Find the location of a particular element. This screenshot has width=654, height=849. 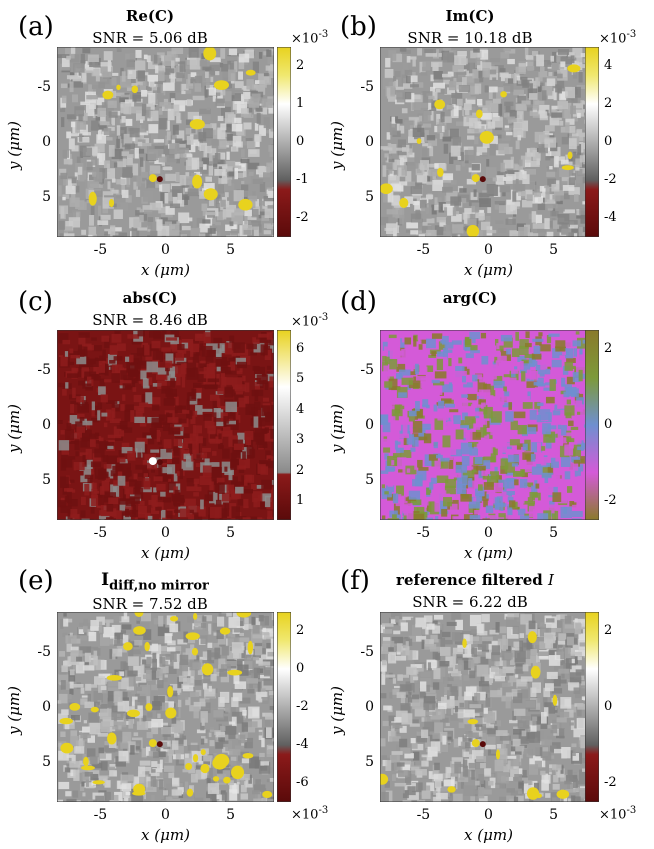

image-a is located at coordinates (165, 142).